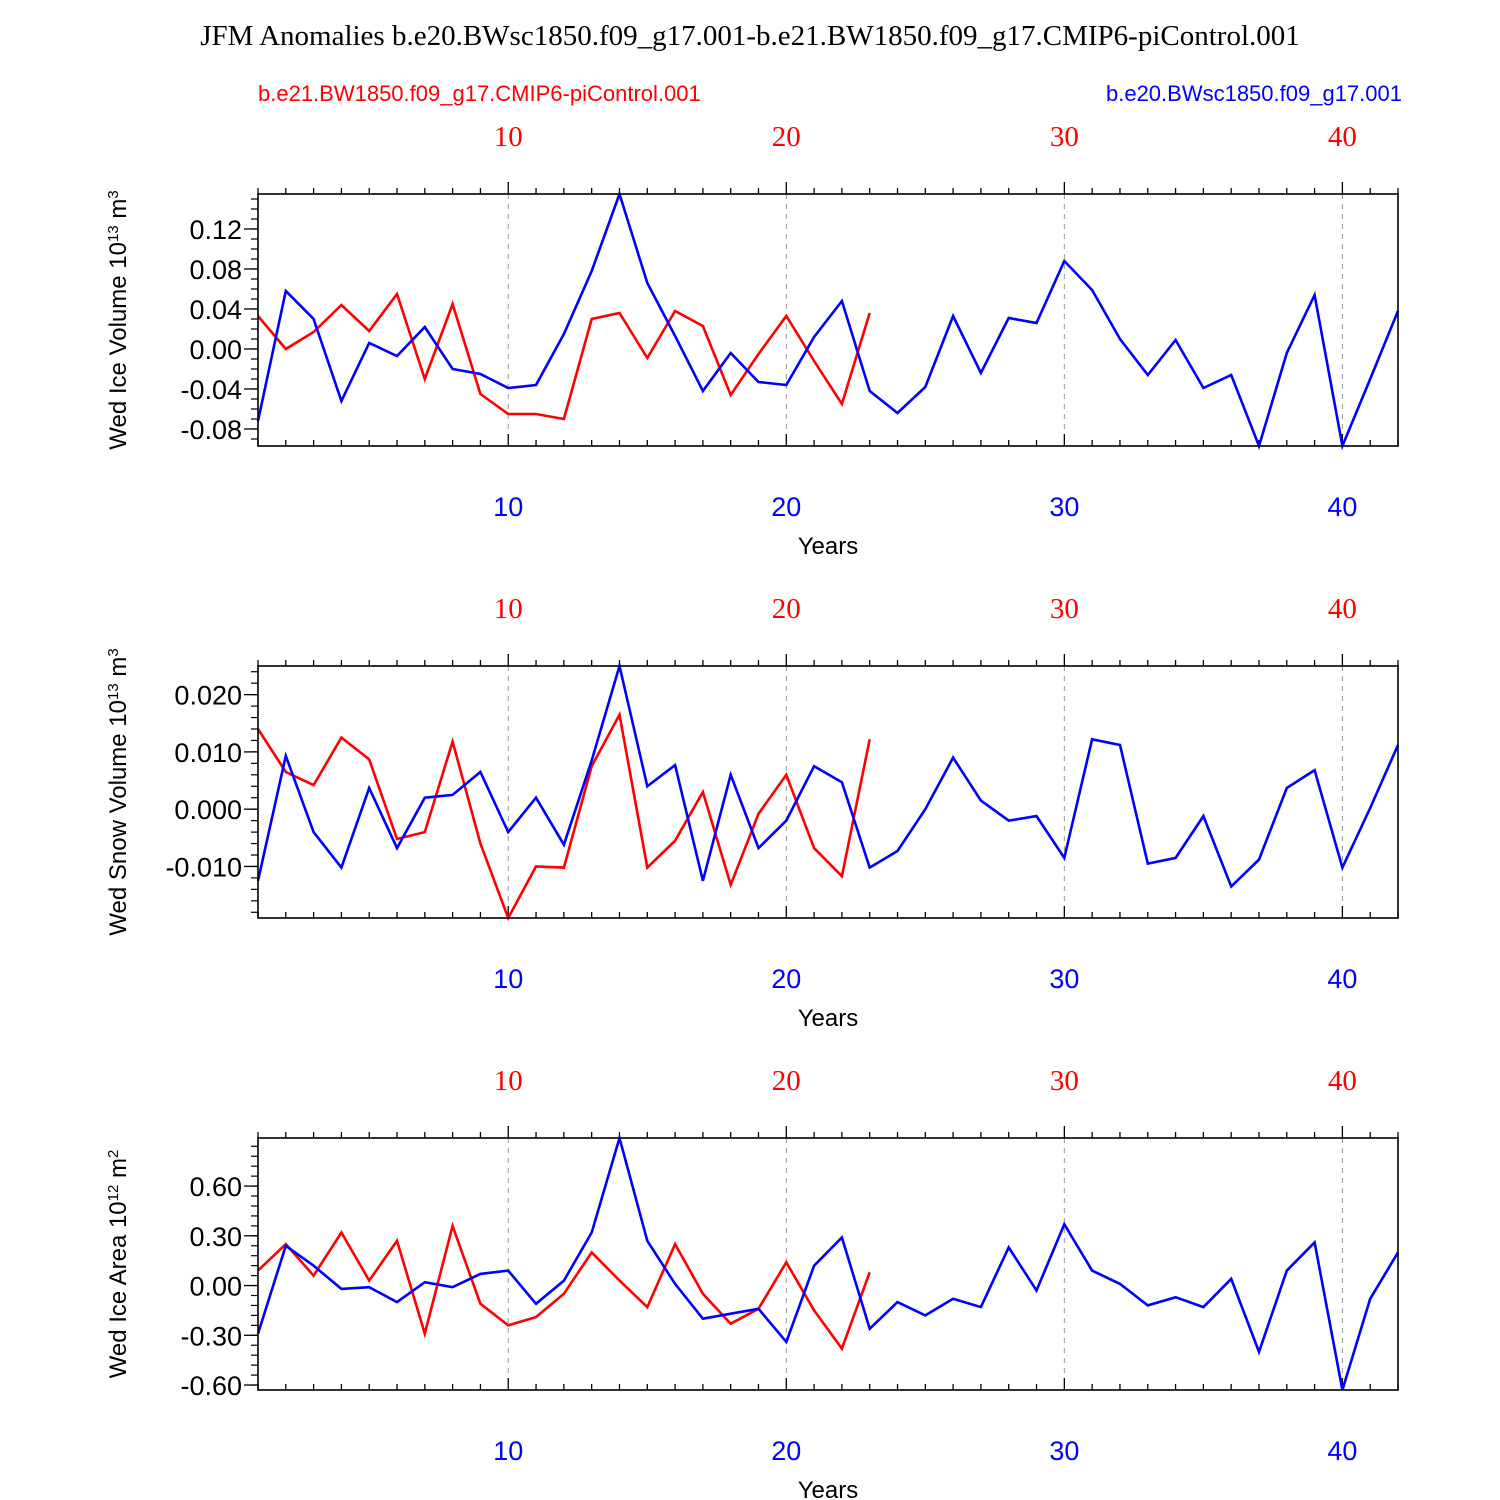  What do you see at coordinates (208, 810) in the screenshot?
I see `y-tick-label: 0.000` at bounding box center [208, 810].